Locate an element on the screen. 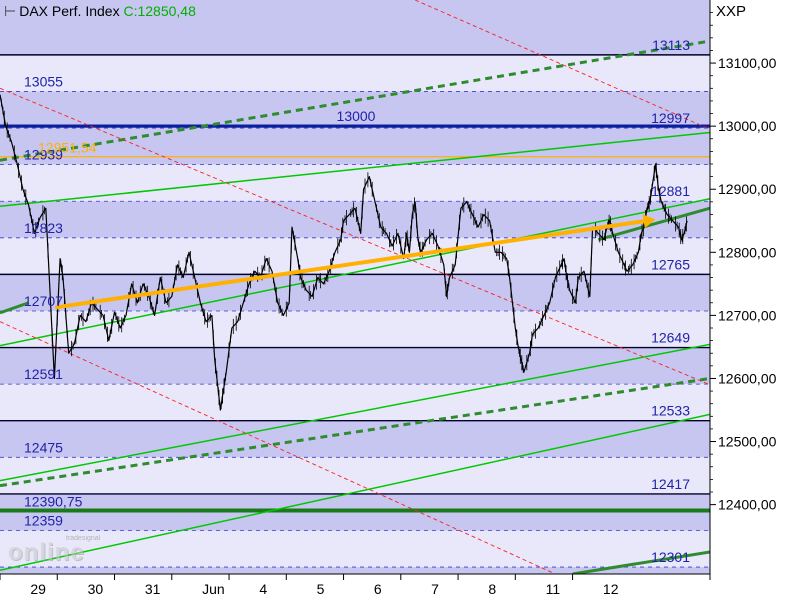 This screenshot has height=605, width=800. x-tick-label: 5 is located at coordinates (321, 589).